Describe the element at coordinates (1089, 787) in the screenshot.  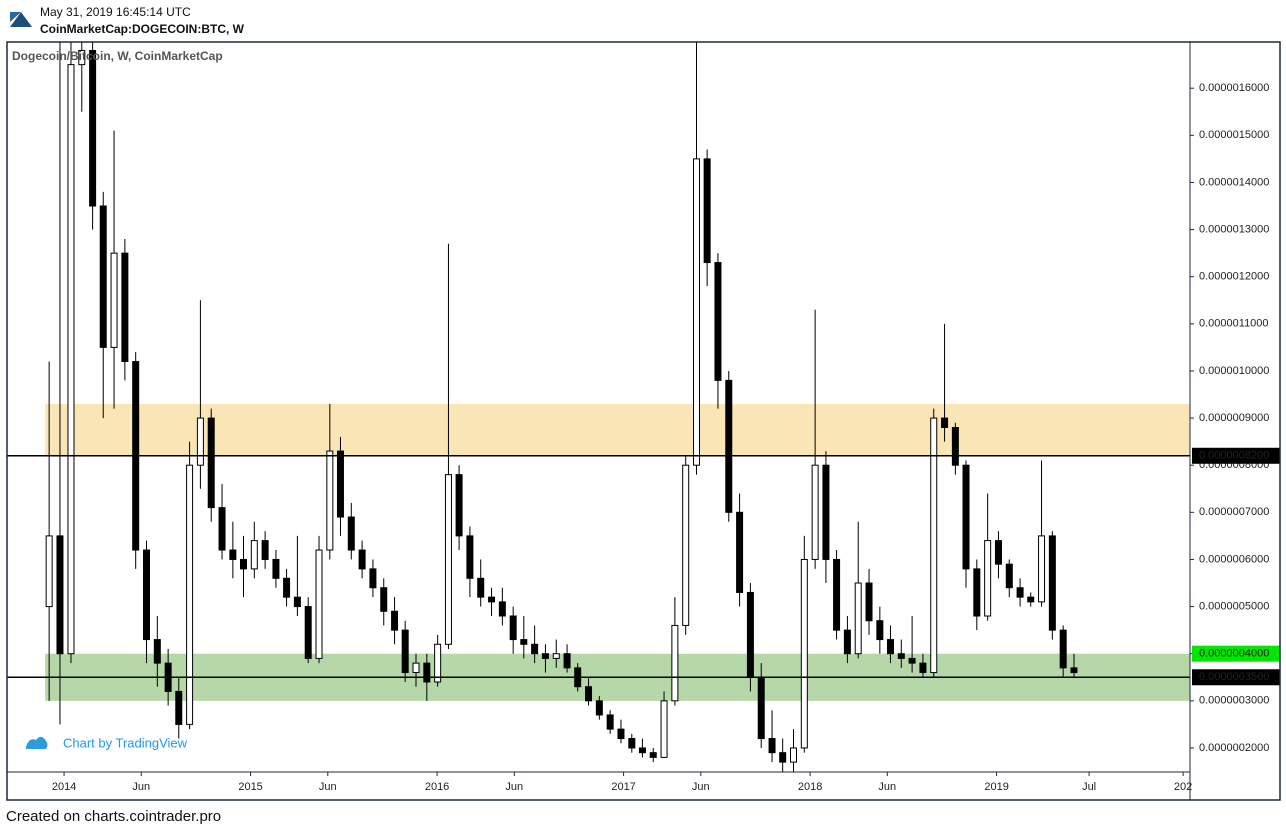
I see `x-tick-label: Jul` at that location.